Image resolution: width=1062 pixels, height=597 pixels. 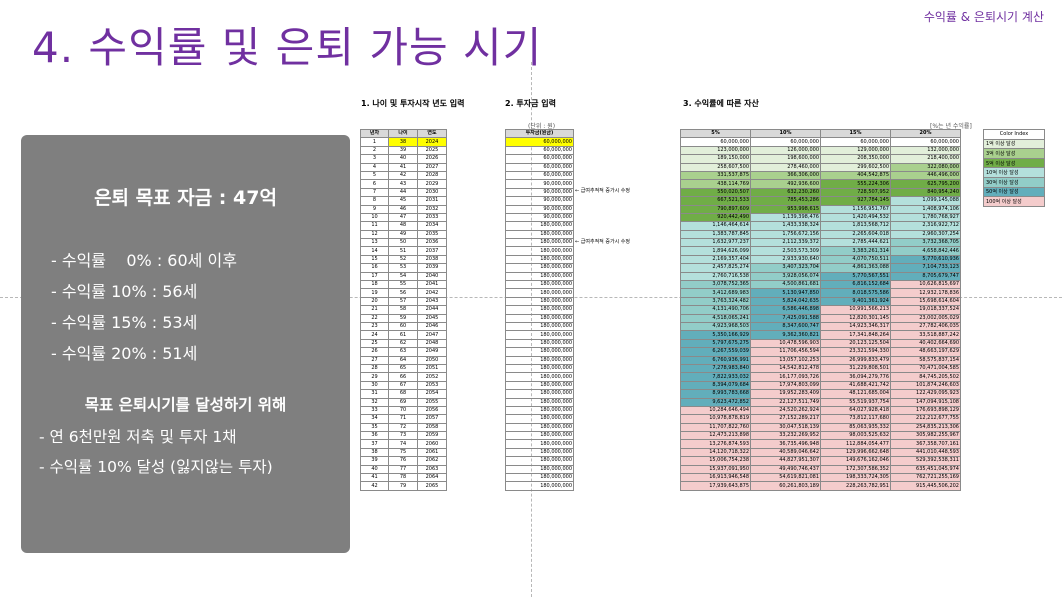 I want to click on asset-cell: 1,780,768,927, so click(x=925, y=217).